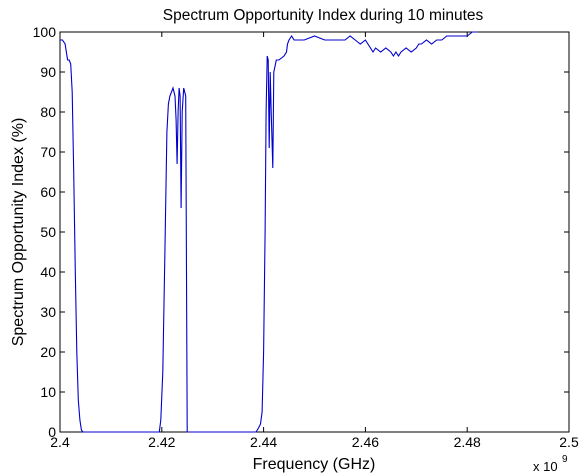 This screenshot has width=580, height=475. What do you see at coordinates (48, 352) in the screenshot?
I see `y-tick-label: 20` at bounding box center [48, 352].